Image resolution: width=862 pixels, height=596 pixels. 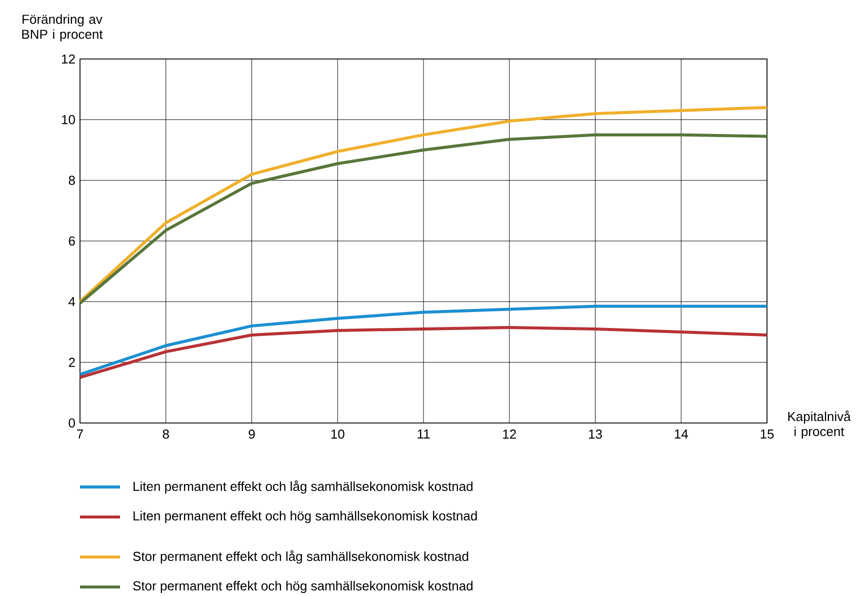 I want to click on x-axis-title: Kapitalnivå i procent, so click(x=819, y=424).